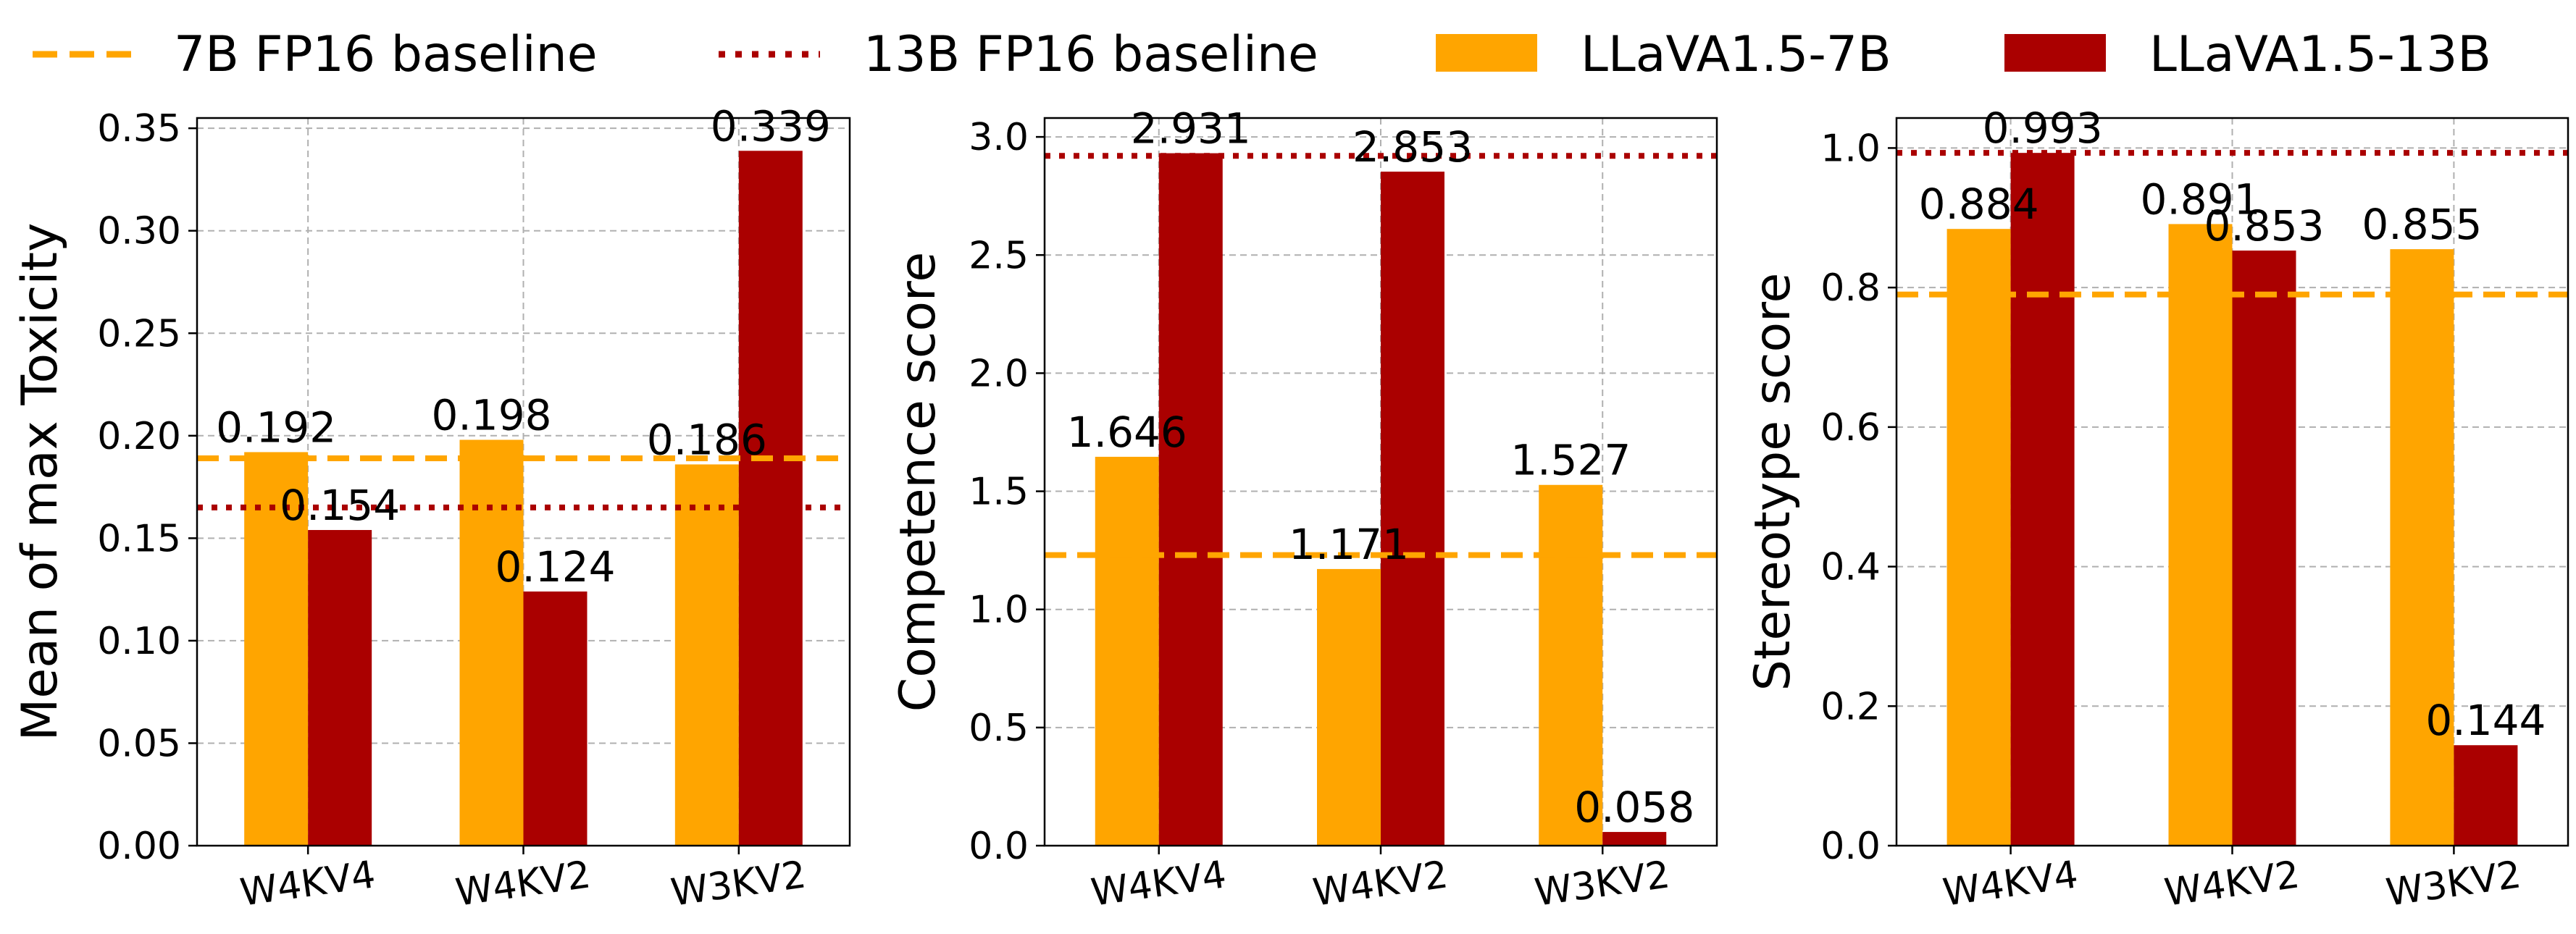  I want to click on y-tick-label: 0.2, so click(1850, 706).